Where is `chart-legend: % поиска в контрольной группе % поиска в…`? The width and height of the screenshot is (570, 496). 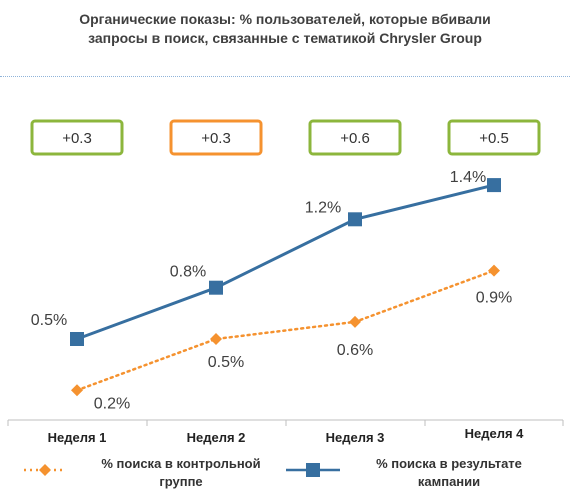 chart-legend: % поиска в контрольной группе % поиска в… is located at coordinates (286, 474).